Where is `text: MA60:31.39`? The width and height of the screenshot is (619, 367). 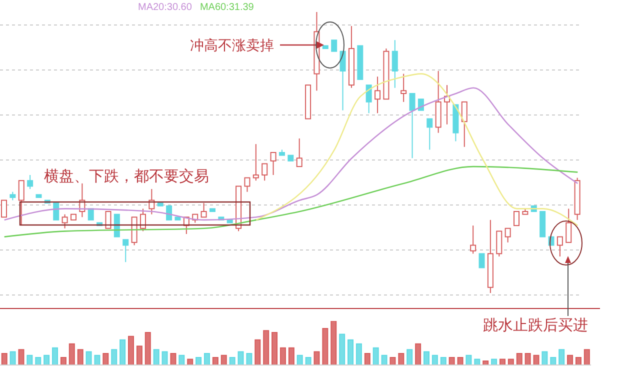 text: MA60:31.39 is located at coordinates (227, 7).